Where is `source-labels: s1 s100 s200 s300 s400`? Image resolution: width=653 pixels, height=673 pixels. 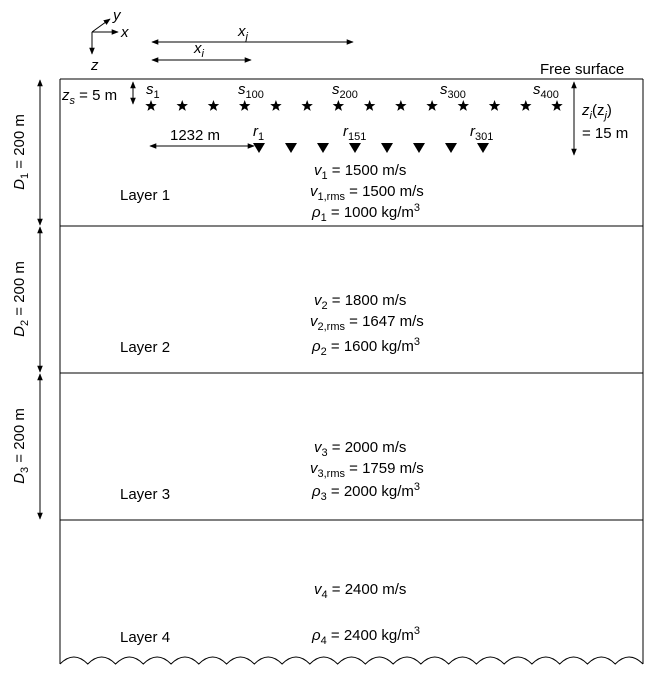
source-labels: s1 s100 s200 s300 s400 is located at coordinates (352, 91).